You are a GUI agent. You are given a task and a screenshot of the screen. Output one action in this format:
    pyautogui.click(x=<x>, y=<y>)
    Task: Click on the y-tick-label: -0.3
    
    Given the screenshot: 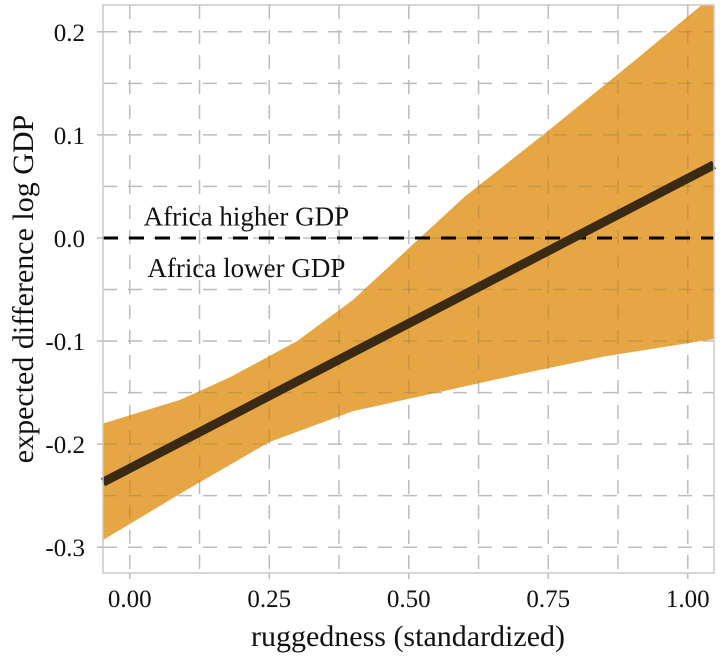 What is the action you would take?
    pyautogui.click(x=65, y=548)
    